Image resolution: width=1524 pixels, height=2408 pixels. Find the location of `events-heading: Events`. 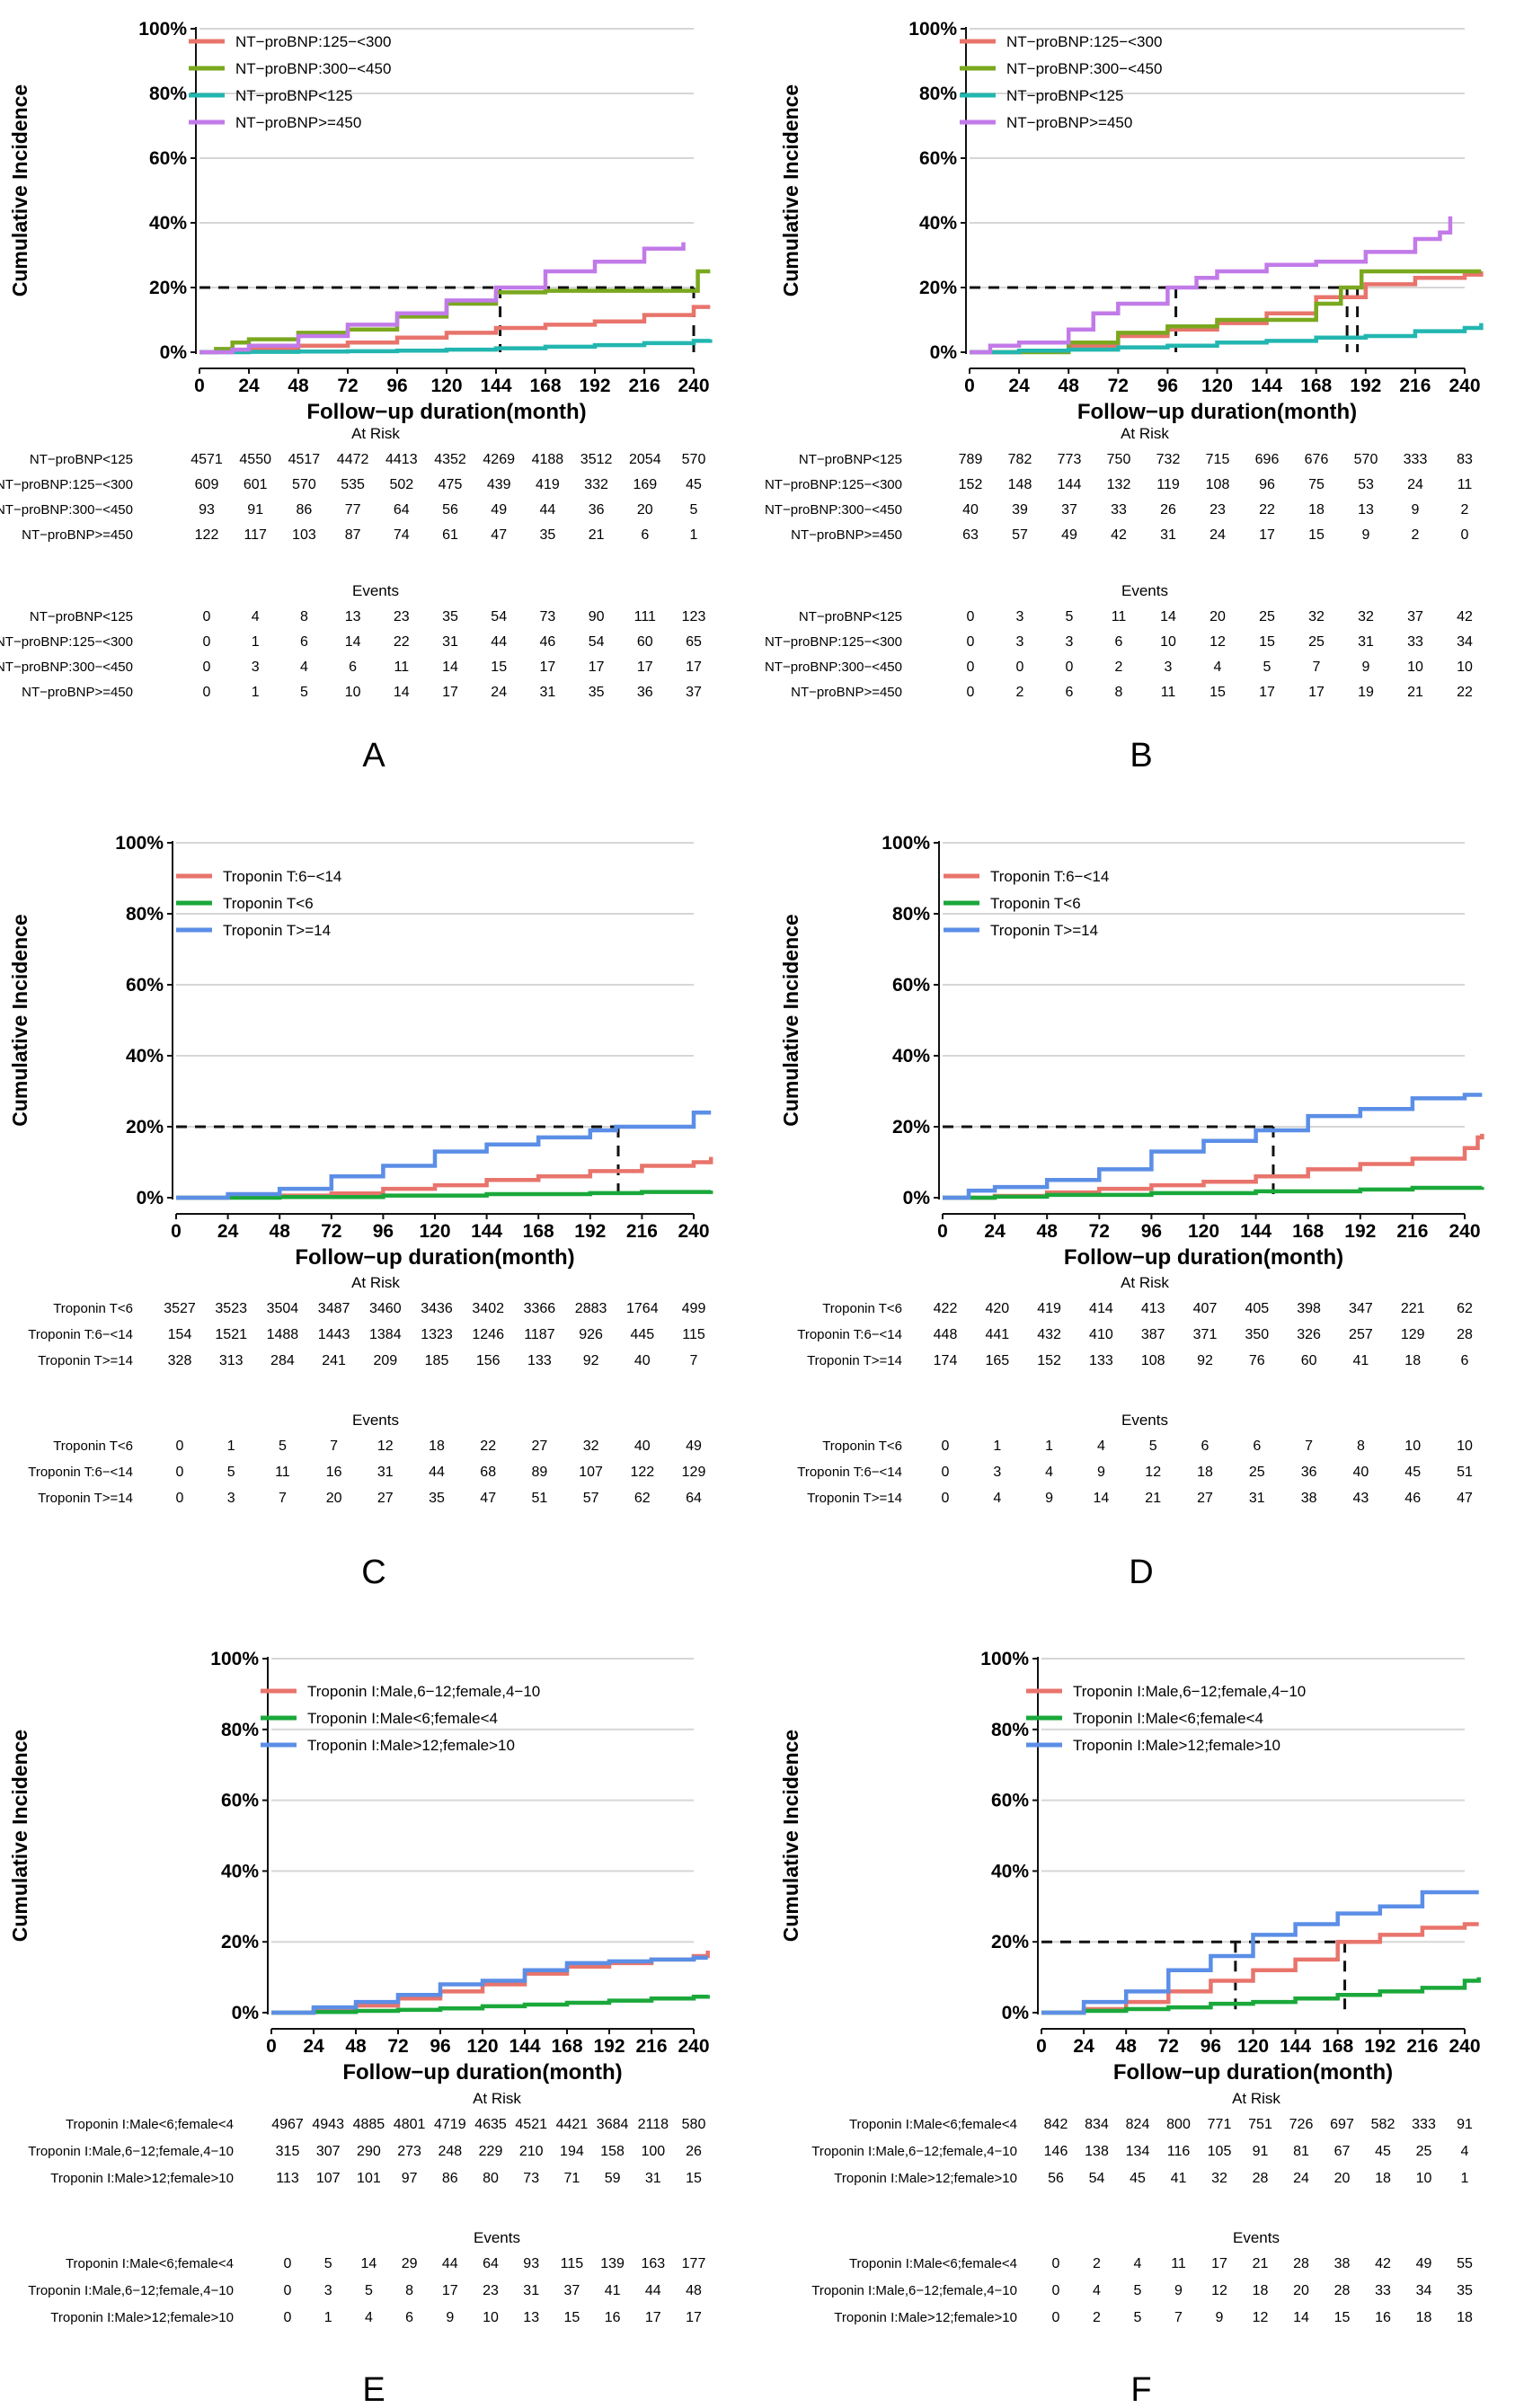

events-heading: Events is located at coordinates (1257, 2237).